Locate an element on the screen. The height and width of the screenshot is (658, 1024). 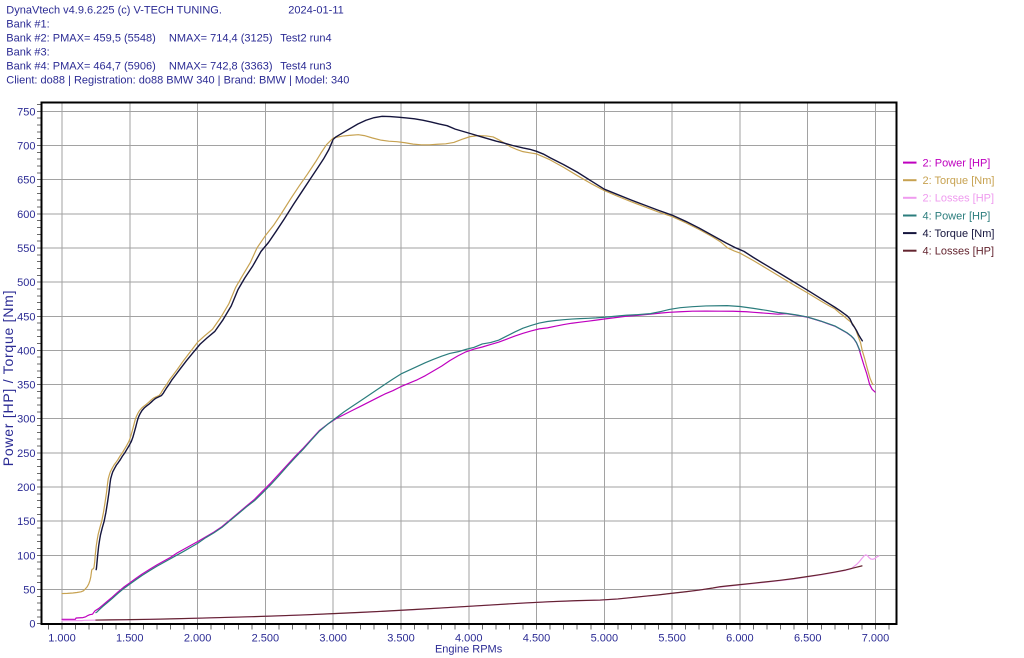
svg-text: Power [HP] / Torque [Nm] is located at coordinates (8, 378).